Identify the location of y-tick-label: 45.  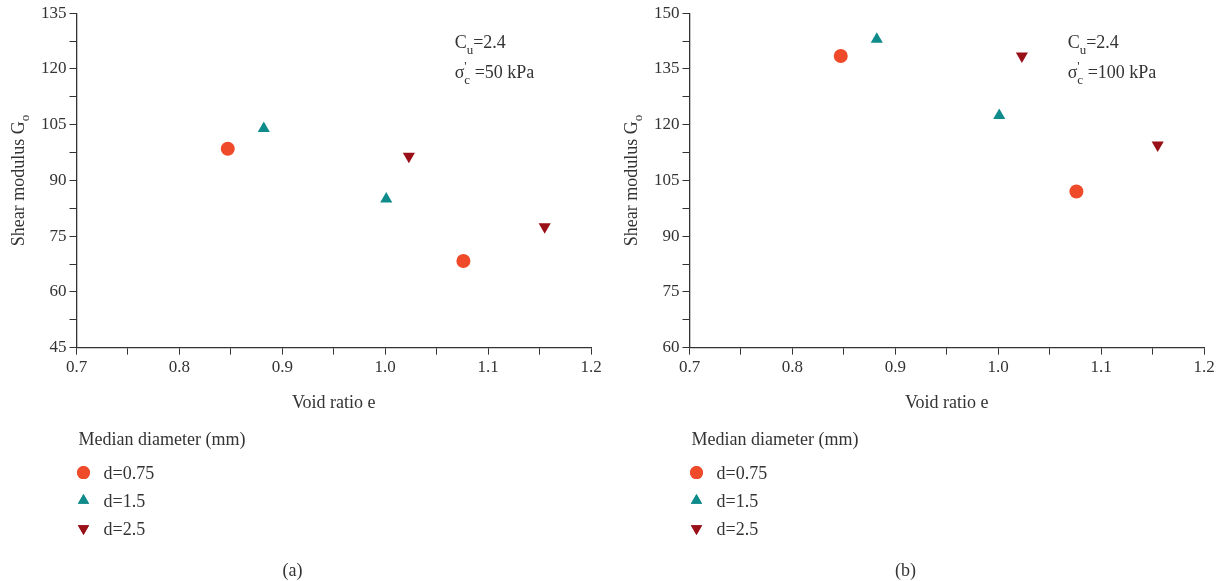
(58, 347).